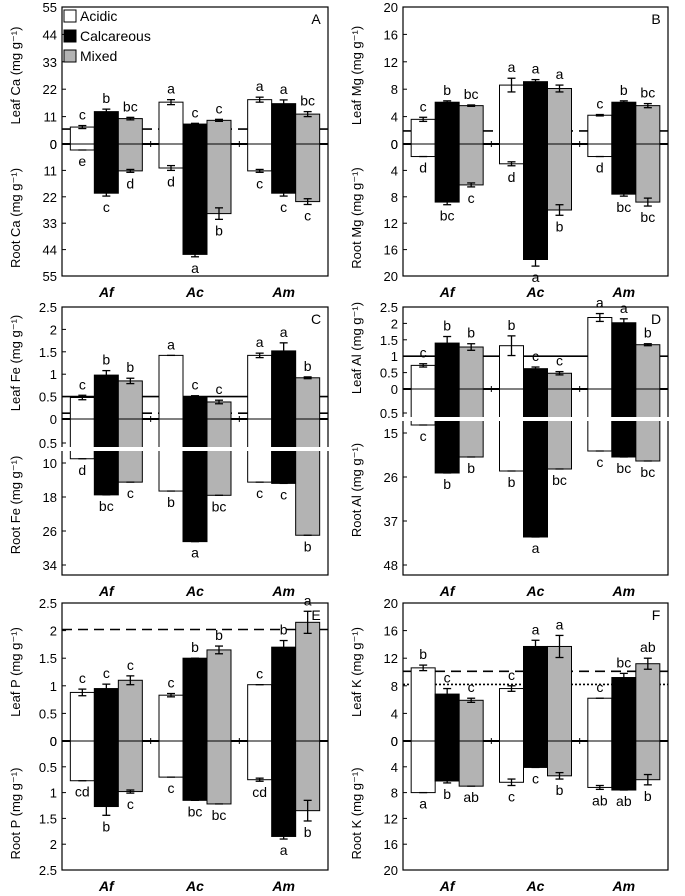 The image size is (685, 896). What do you see at coordinates (50, 497) in the screenshot?
I see `tick-label: 18` at bounding box center [50, 497].